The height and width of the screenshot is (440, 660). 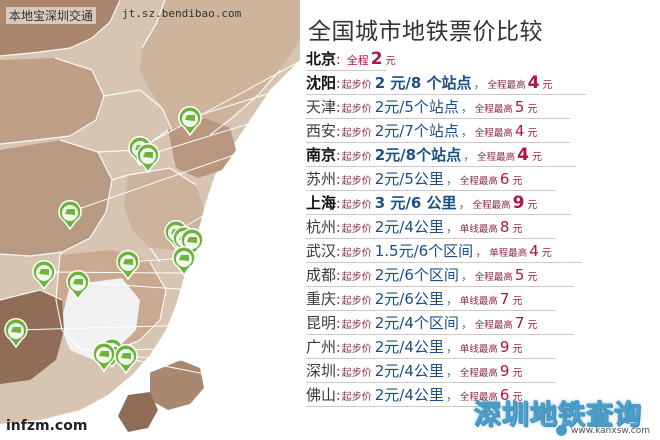 I want to click on price-row: 武汉 : 起步价 1.5元/6个区间 ， 单程最高 4 元, so click(x=429, y=251).